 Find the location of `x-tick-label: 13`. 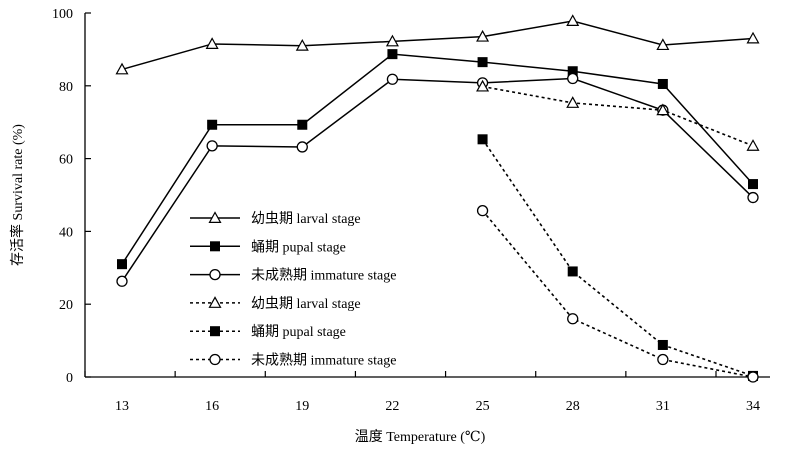

x-tick-label: 13 is located at coordinates (122, 406).